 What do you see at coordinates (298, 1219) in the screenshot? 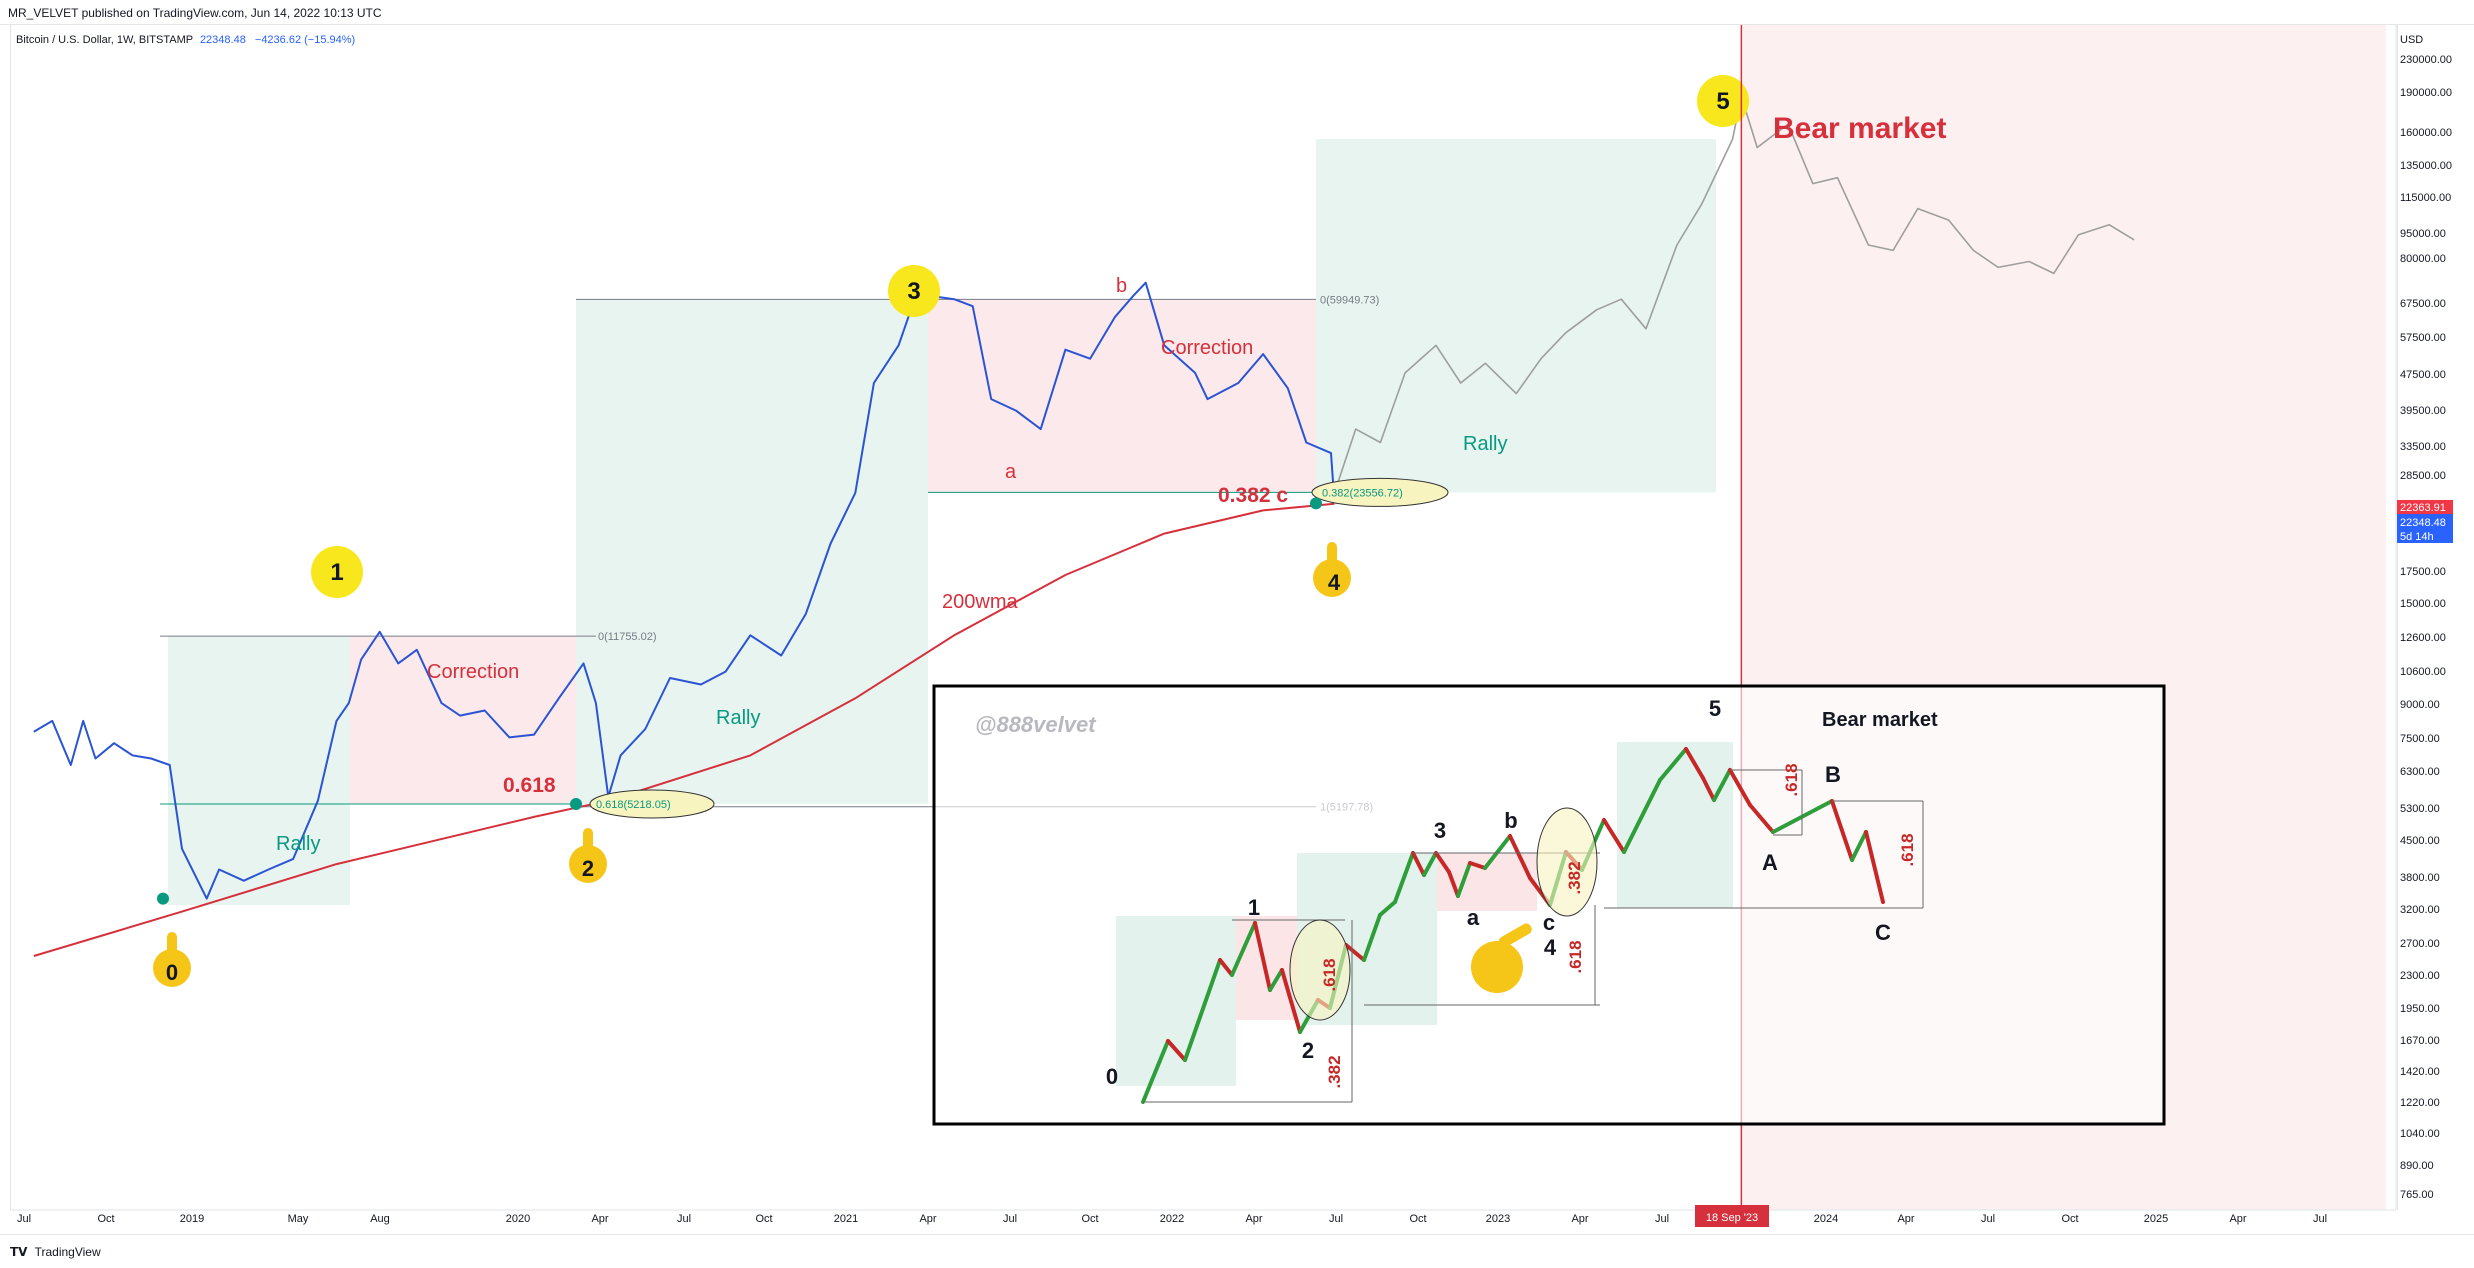
I see `time-tick-label: May` at bounding box center [298, 1219].